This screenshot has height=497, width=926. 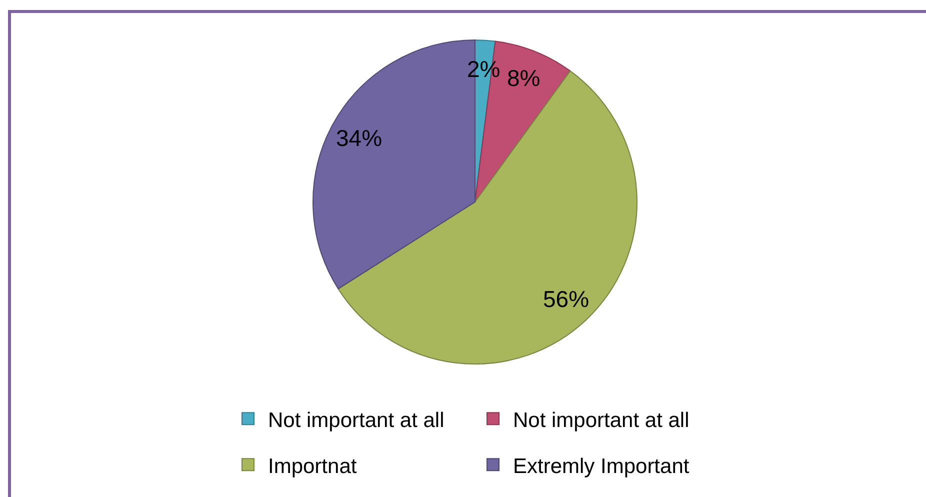 I want to click on legend-label: Extremly Important, so click(x=601, y=466).